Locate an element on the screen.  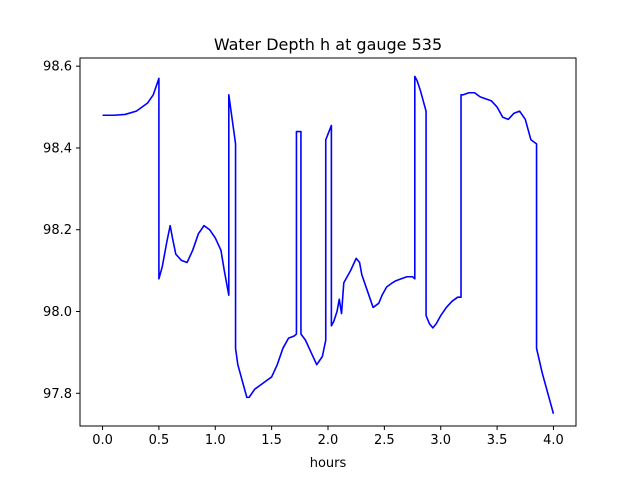
x-axis-label: hours is located at coordinates (328, 463).